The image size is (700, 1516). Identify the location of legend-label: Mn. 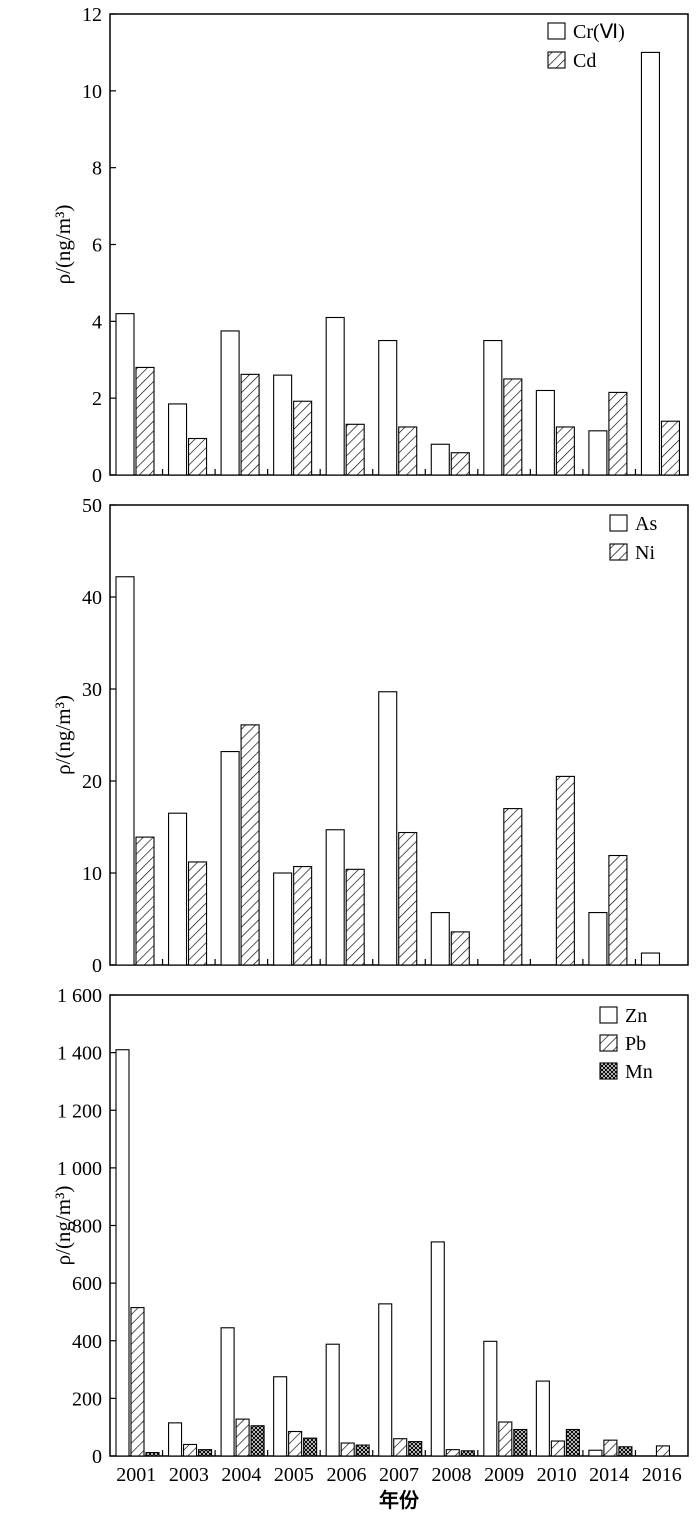
(639, 1072).